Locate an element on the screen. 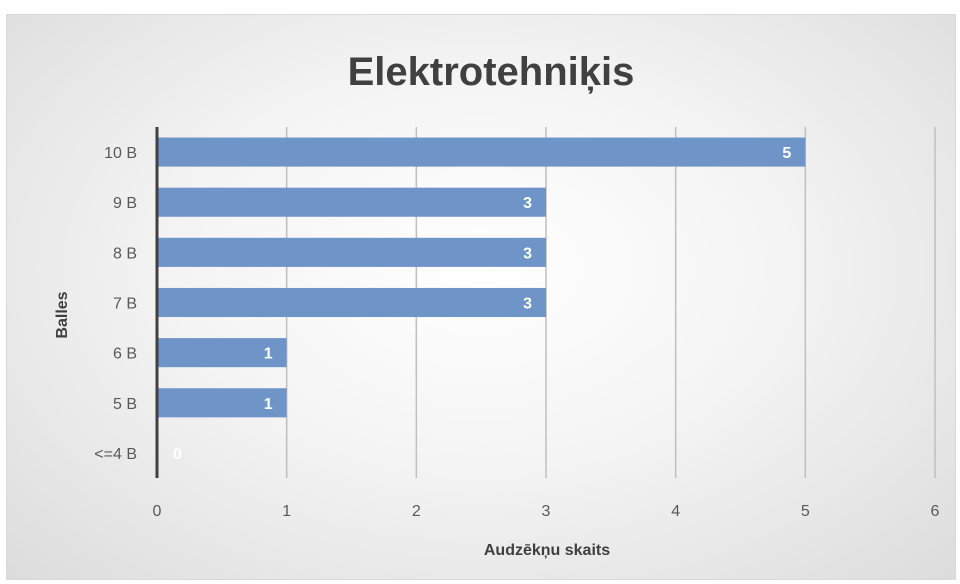  chart-title: Elektrotehniķis is located at coordinates (491, 72).